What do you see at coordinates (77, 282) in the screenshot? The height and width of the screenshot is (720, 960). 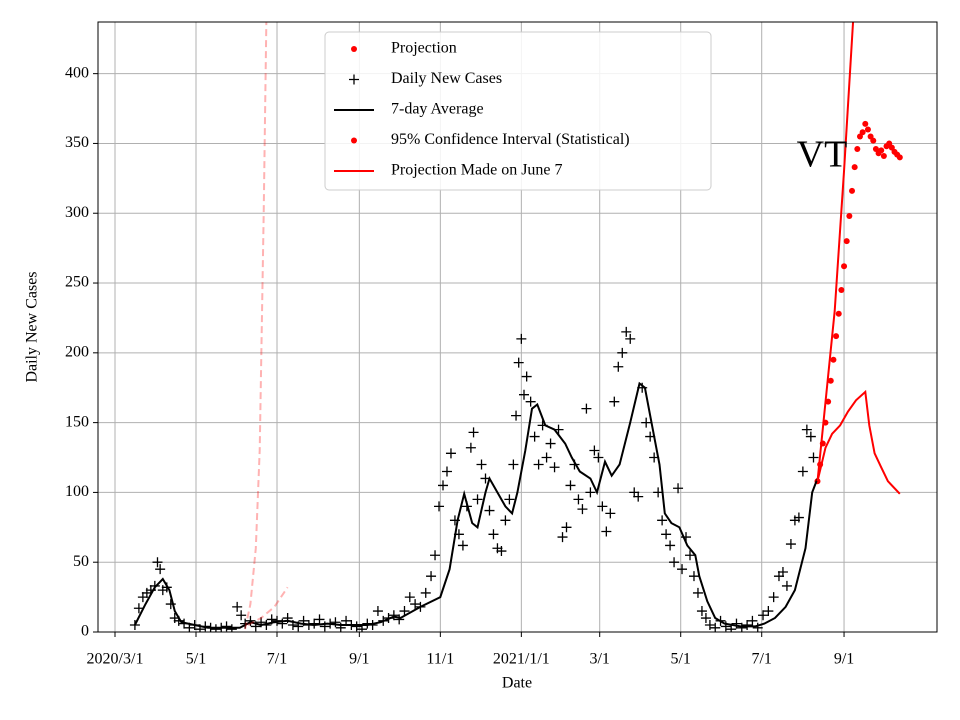 I see `y-tick-label: 250` at bounding box center [77, 282].